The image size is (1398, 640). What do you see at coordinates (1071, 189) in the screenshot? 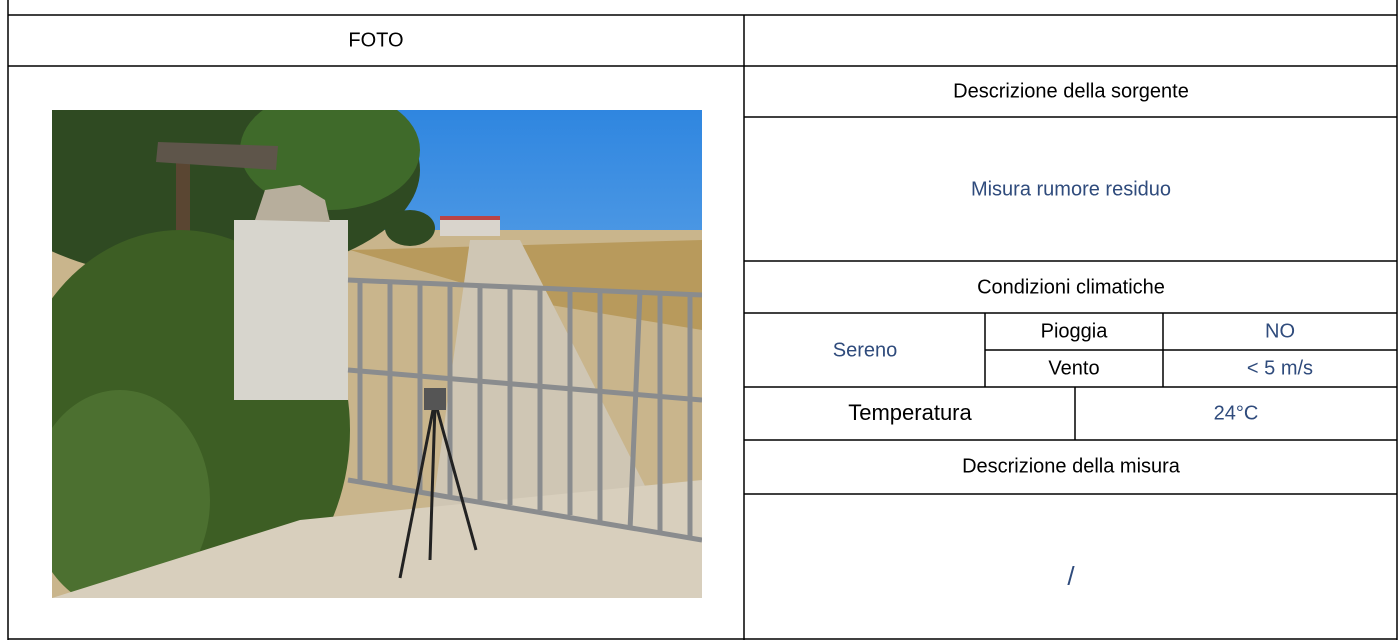
I see `source-value: Misura rumore residuo` at bounding box center [1071, 189].